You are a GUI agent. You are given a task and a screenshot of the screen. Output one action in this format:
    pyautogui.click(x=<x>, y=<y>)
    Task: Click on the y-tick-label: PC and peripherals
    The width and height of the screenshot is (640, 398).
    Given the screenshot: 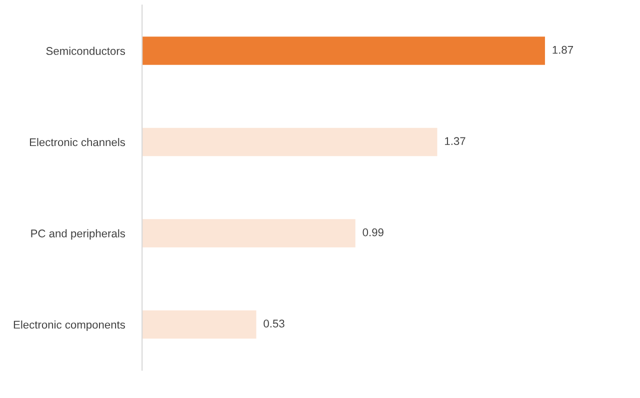 What is the action you would take?
    pyautogui.click(x=78, y=234)
    